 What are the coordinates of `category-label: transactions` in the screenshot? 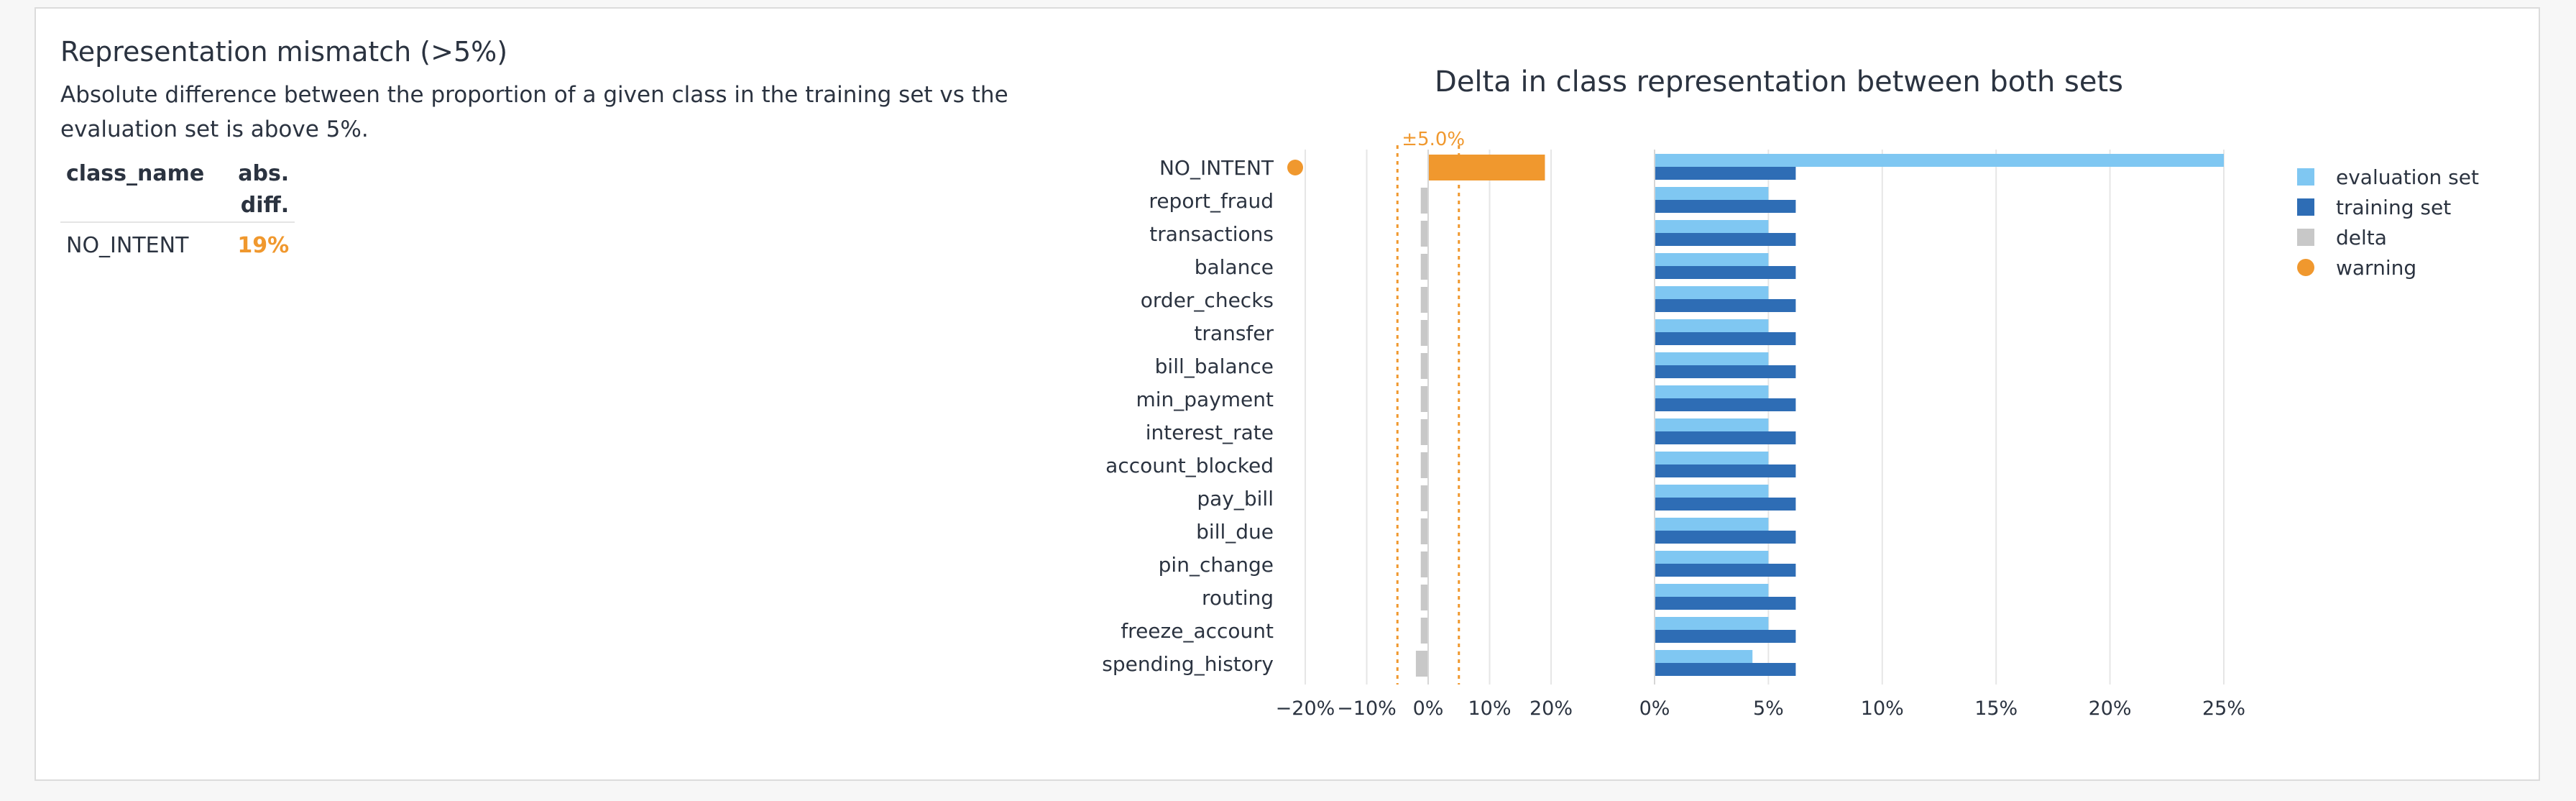 It's located at (1211, 234).